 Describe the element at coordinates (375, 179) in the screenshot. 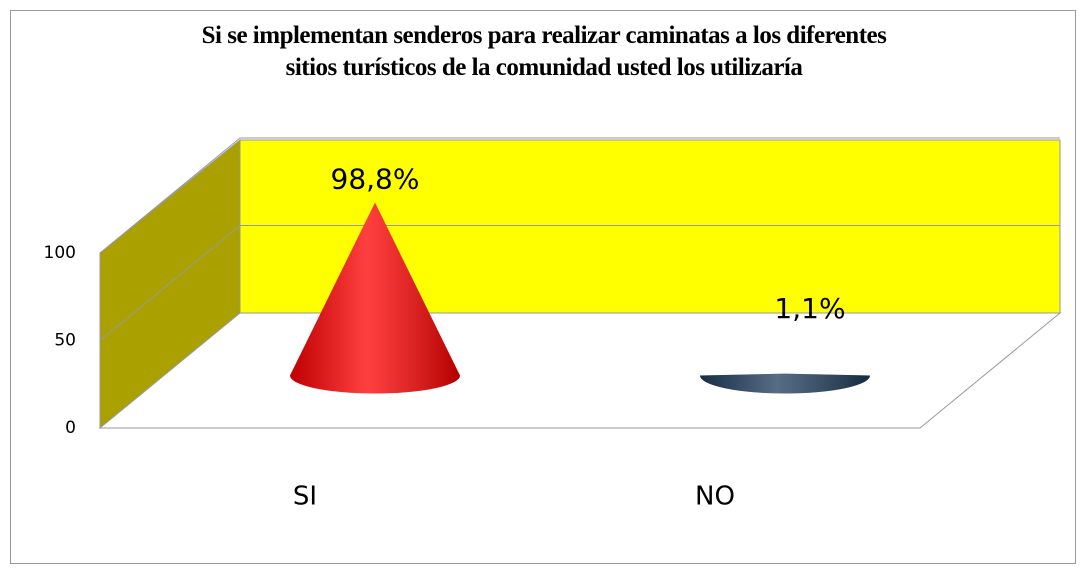

I see `data-label: 98,8%` at that location.